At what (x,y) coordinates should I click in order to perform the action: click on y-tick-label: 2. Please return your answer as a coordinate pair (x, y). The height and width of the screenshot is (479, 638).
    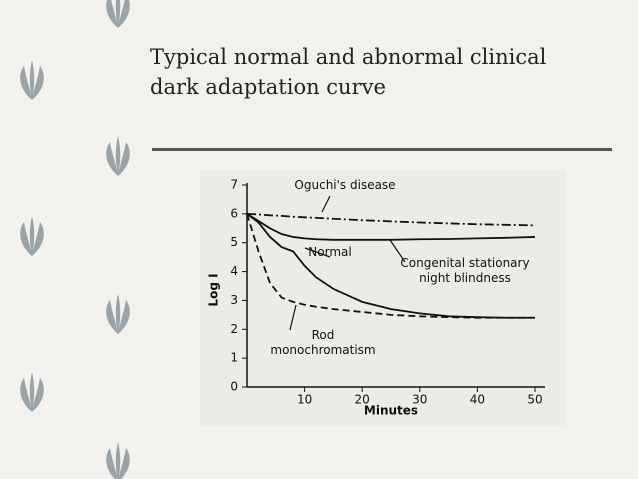
    Looking at the image, I should click on (234, 329).